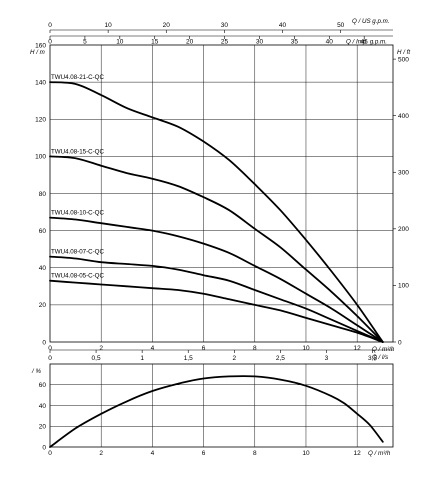  I want to click on eff-tick: 60, so click(43, 385).